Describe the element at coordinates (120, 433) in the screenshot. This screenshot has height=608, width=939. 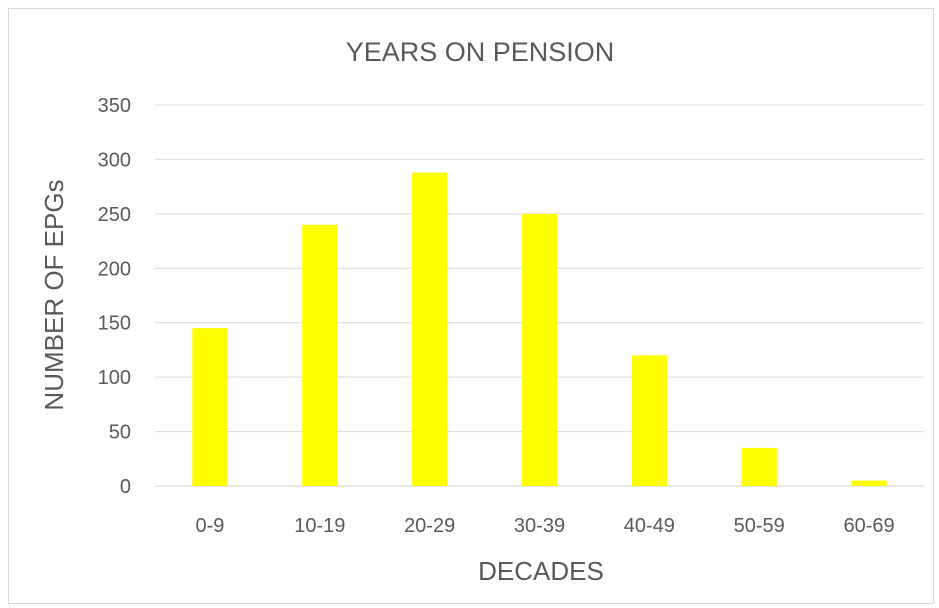
I see `y-tick-label: 50` at that location.